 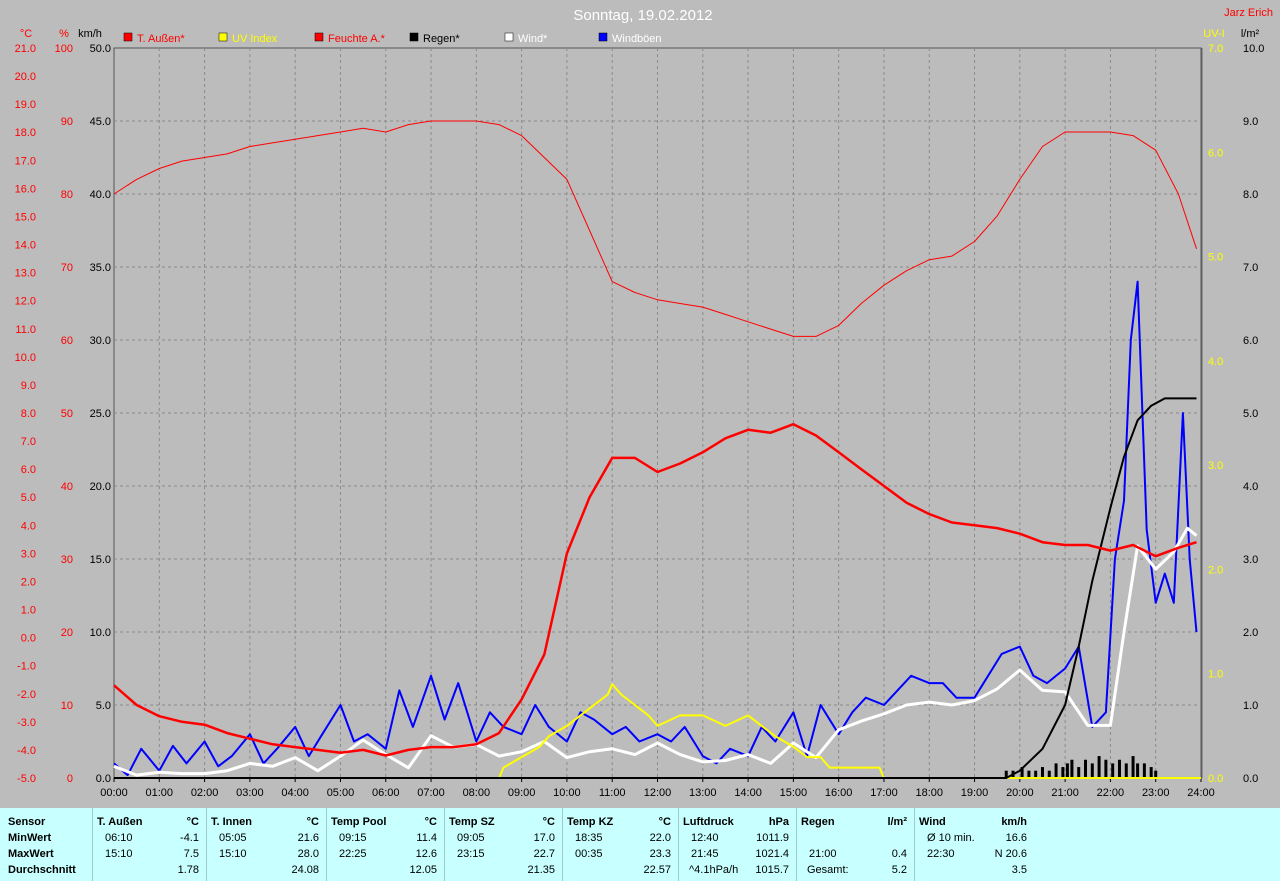 What do you see at coordinates (589, 854) in the screenshot?
I see `stats-max-time: 00:35` at bounding box center [589, 854].